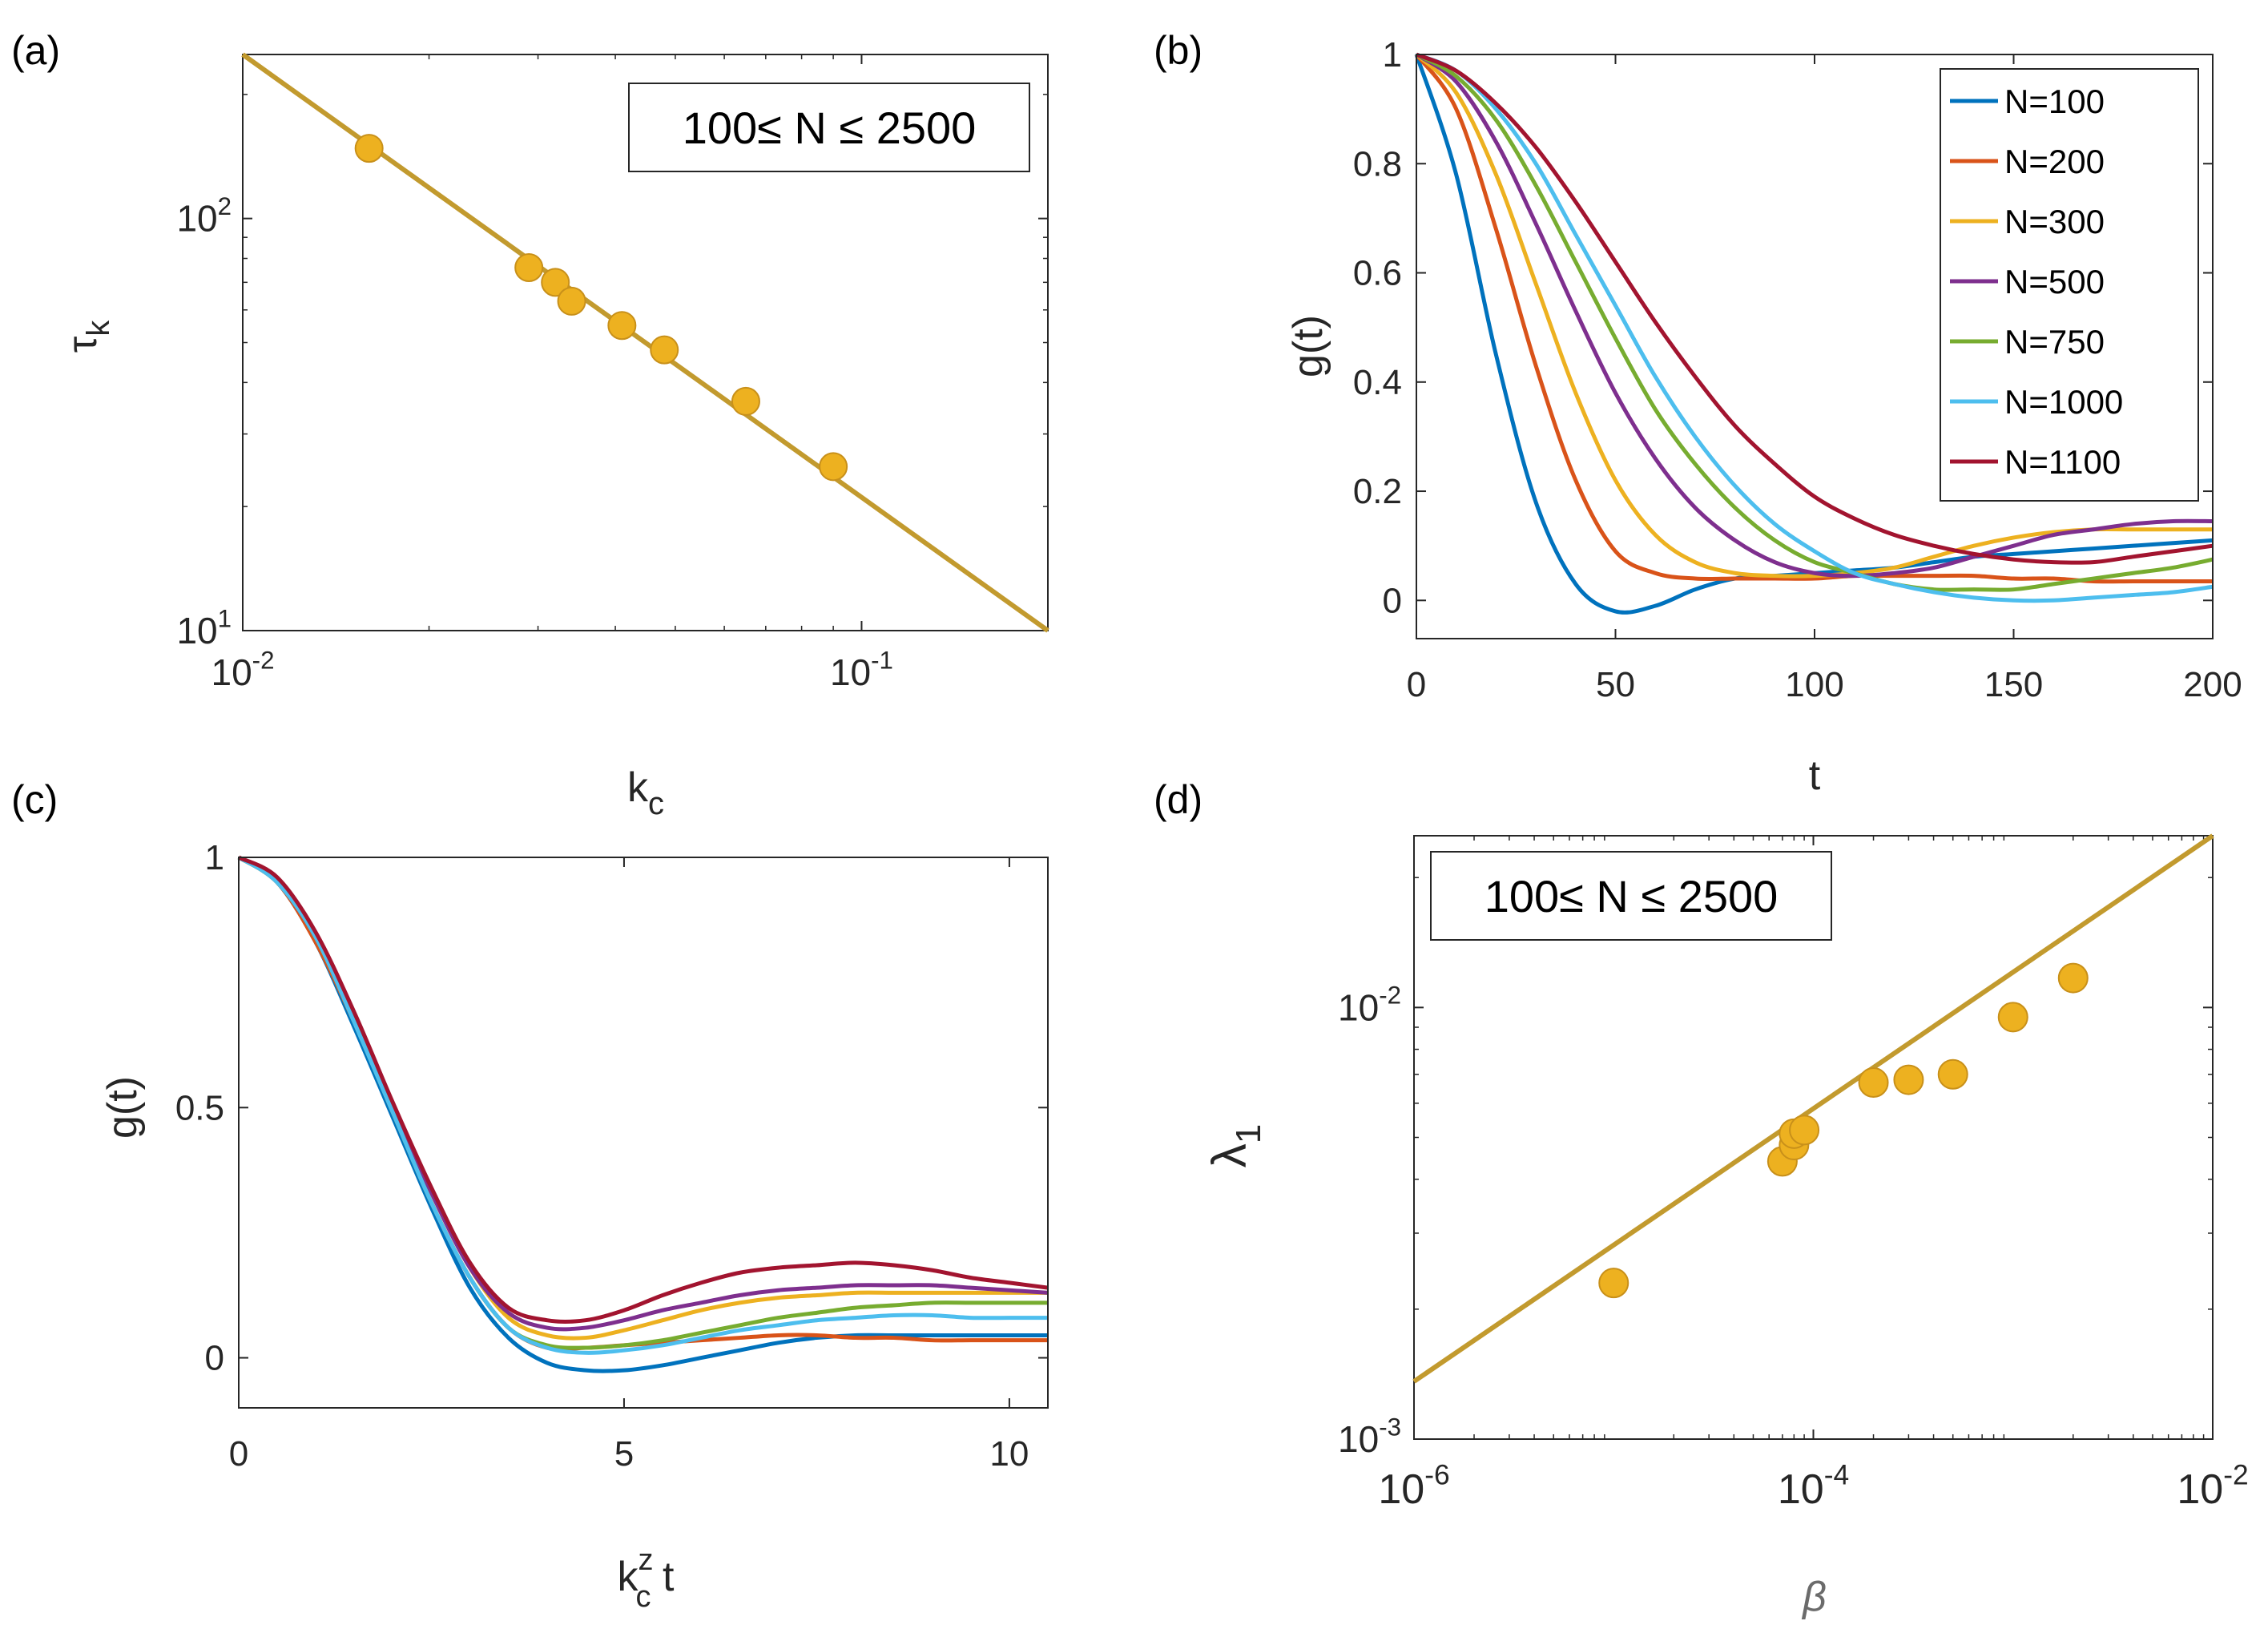  What do you see at coordinates (2212, 684) in the screenshot?
I see `b-xtick-label-4: 200` at bounding box center [2212, 684].